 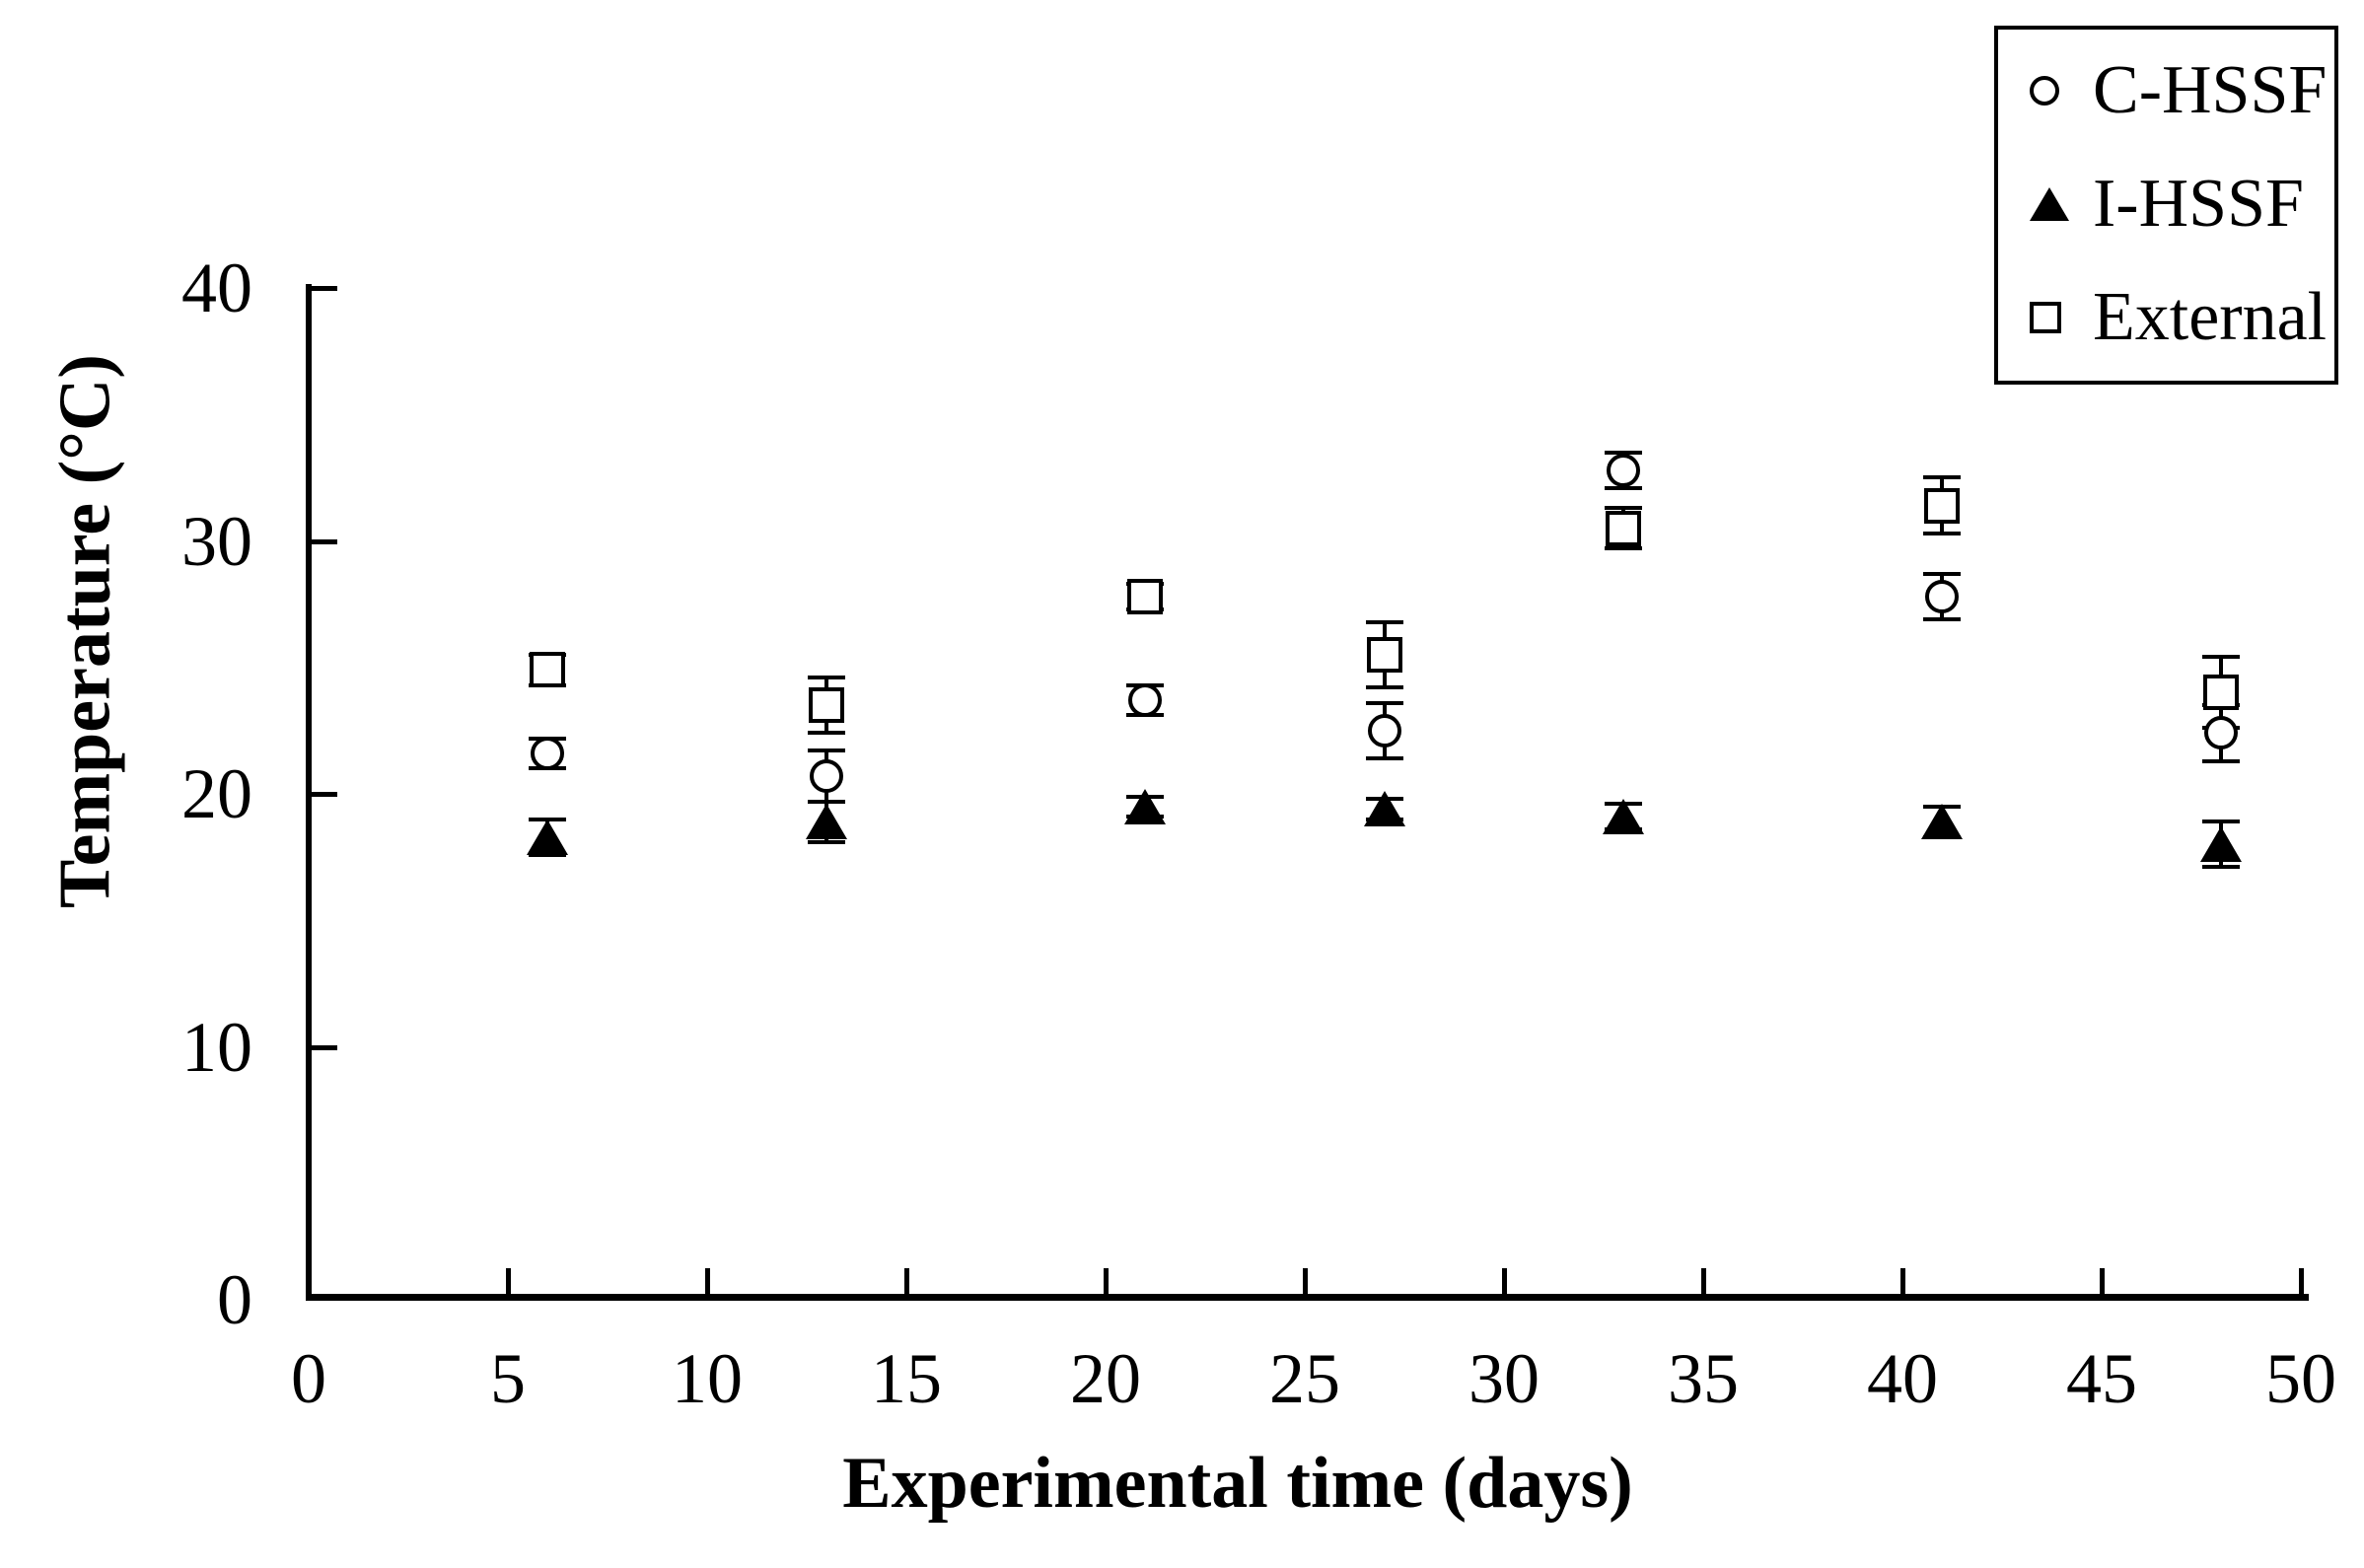 I want to click on y-tick-label: 30, so click(x=216, y=541).